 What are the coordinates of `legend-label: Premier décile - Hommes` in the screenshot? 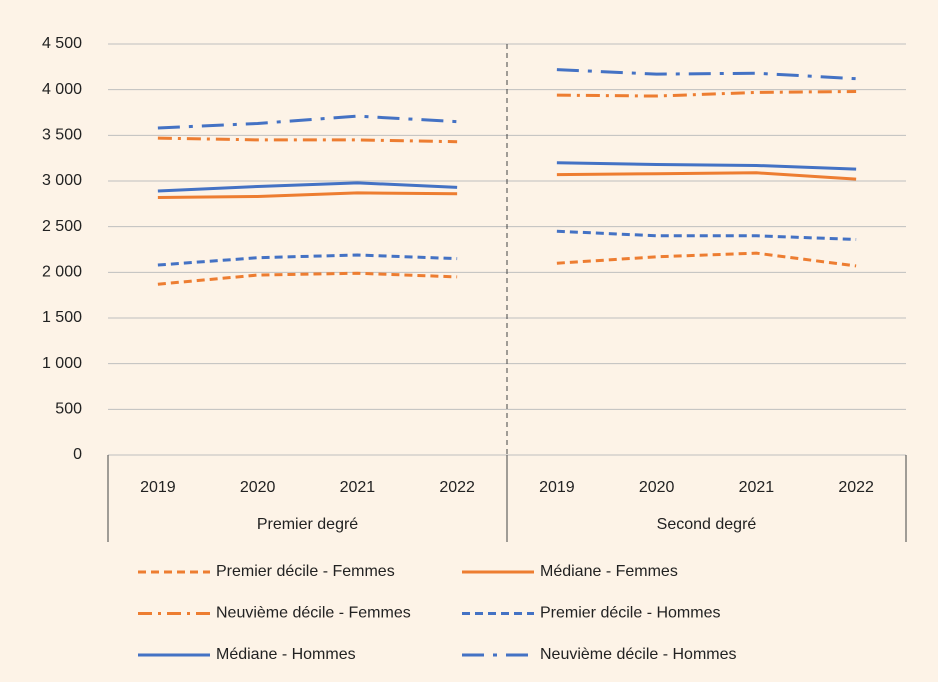 It's located at (630, 613).